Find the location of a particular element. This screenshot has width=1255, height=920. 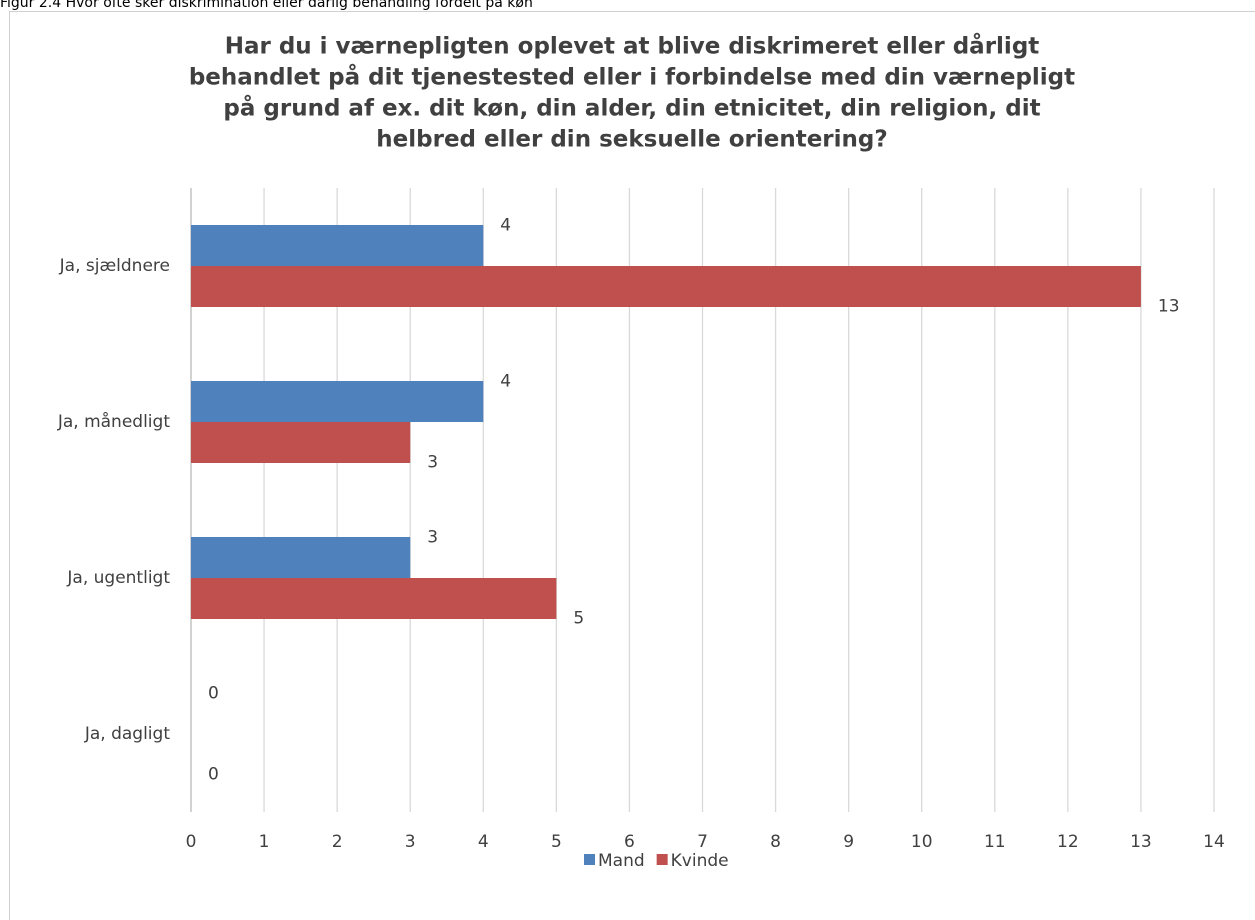

x-tick-label: 2 is located at coordinates (337, 842).